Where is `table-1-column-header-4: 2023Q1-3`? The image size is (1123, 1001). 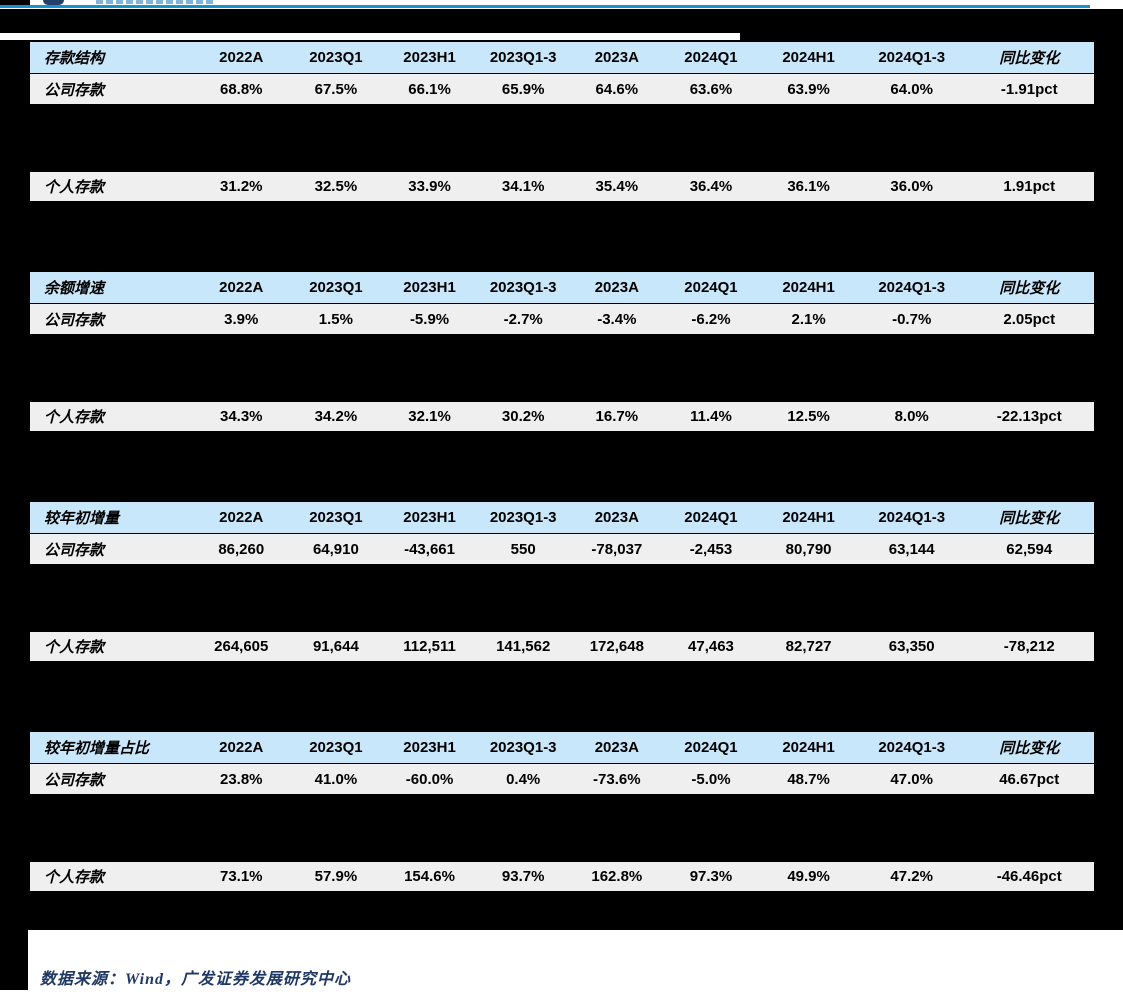 table-1-column-header-4: 2023Q1-3 is located at coordinates (523, 57).